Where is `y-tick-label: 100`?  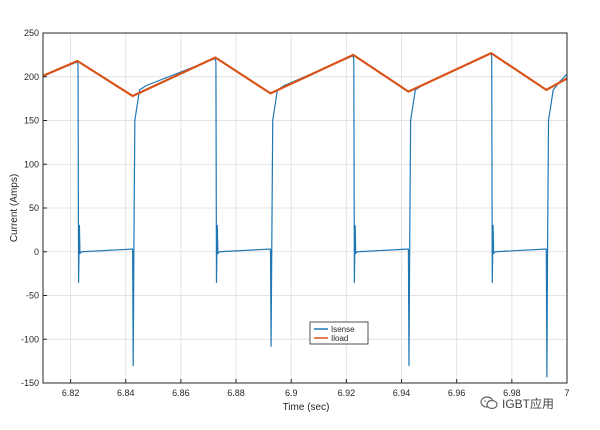 y-tick-label: 100 is located at coordinates (31, 164).